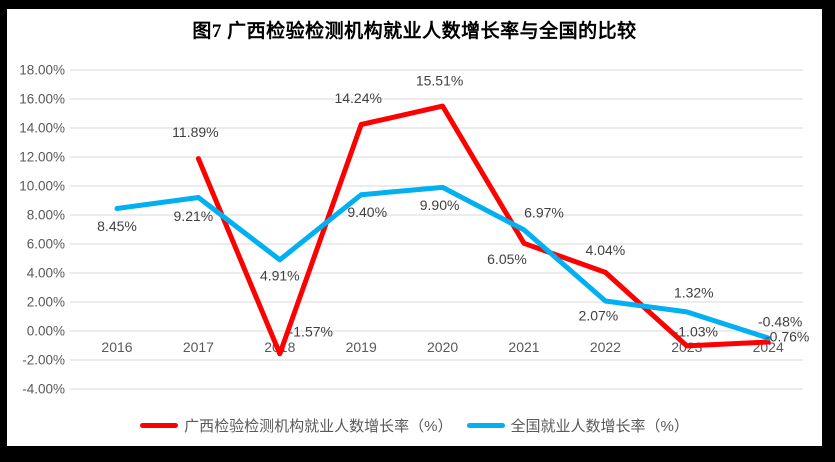 The image size is (835, 462). What do you see at coordinates (357, 98) in the screenshot?
I see `data-label: 14.24%` at bounding box center [357, 98].